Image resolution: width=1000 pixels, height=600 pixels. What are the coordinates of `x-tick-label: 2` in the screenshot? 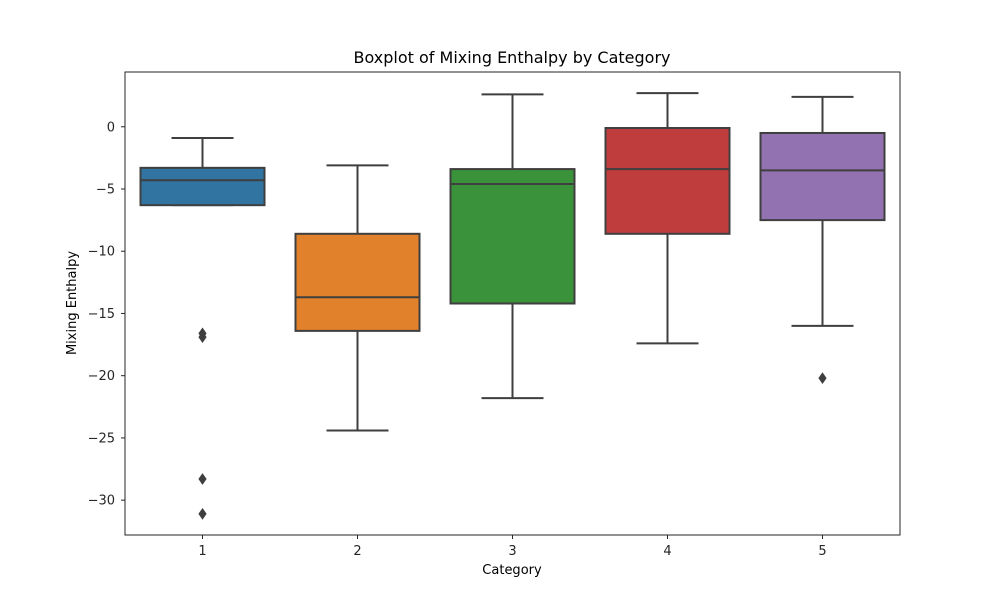 It's located at (357, 551).